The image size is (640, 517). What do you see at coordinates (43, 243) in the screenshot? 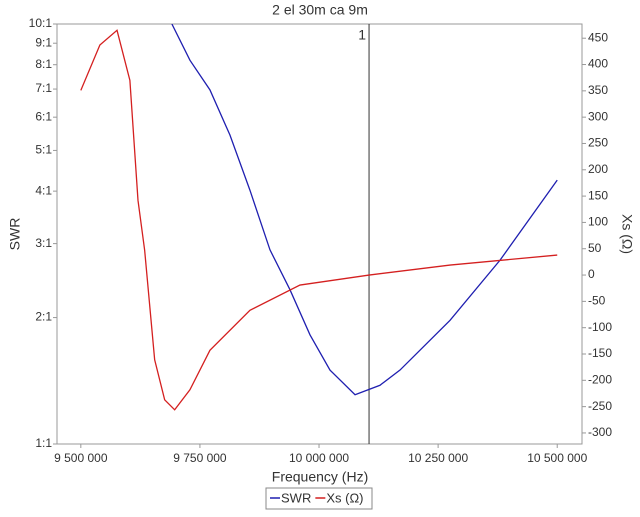
I see `y-tick-label: 3:1` at bounding box center [43, 243].